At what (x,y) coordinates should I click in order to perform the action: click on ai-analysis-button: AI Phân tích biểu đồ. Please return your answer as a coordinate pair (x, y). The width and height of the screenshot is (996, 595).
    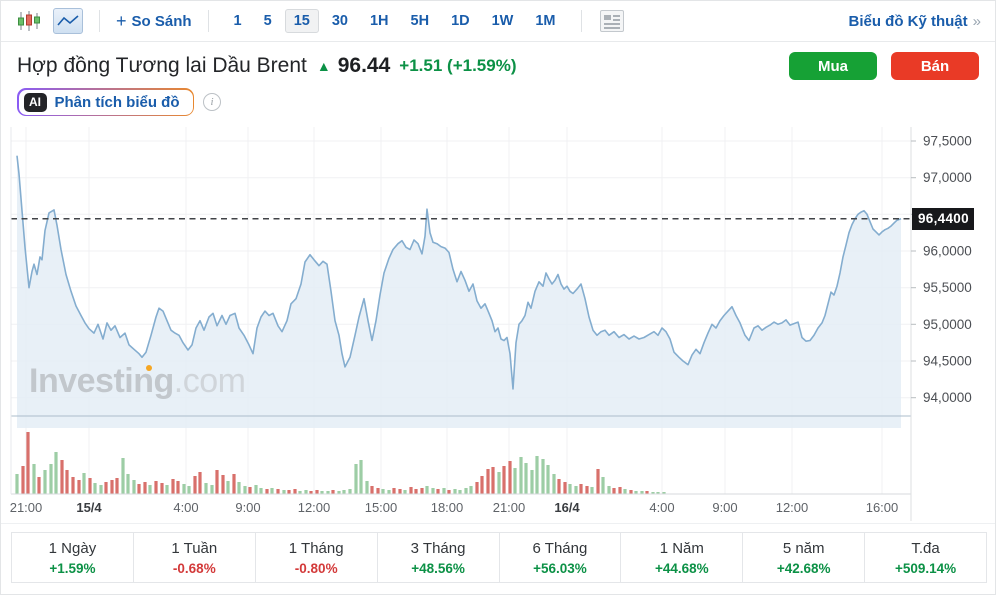
    Looking at the image, I should click on (106, 102).